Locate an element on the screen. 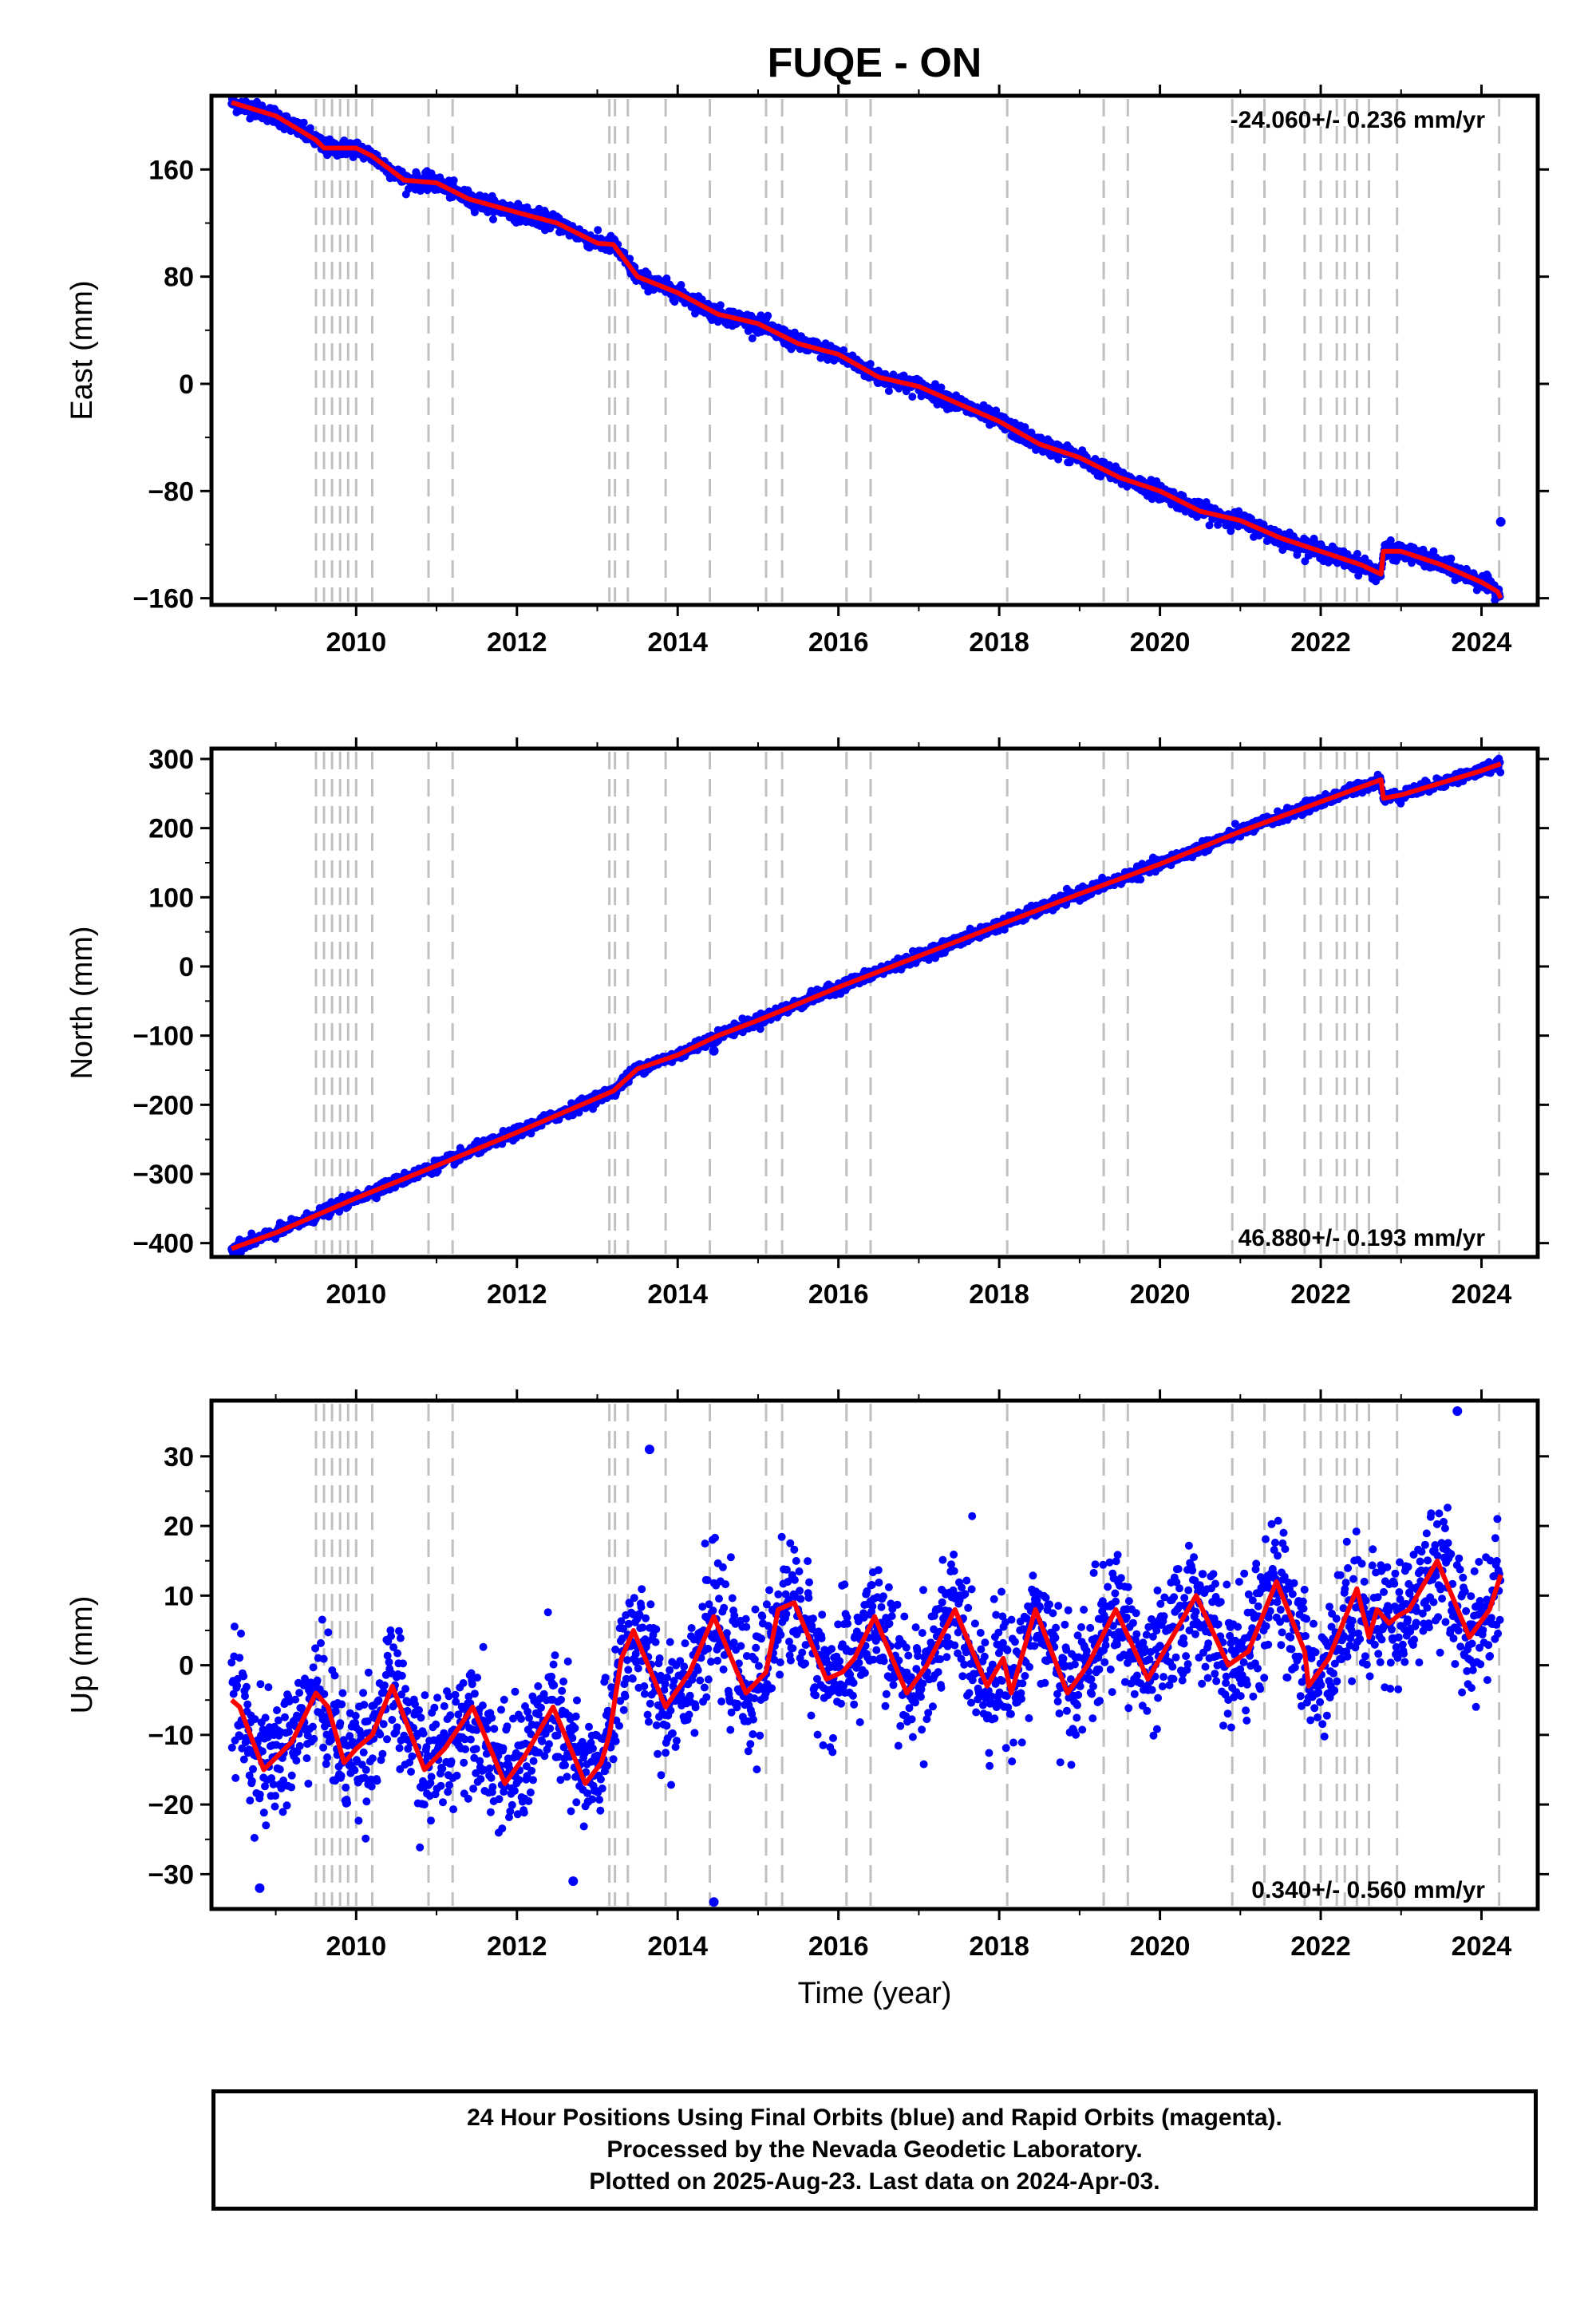 The image size is (1596, 2316). y-tick-label: 80 is located at coordinates (179, 278).